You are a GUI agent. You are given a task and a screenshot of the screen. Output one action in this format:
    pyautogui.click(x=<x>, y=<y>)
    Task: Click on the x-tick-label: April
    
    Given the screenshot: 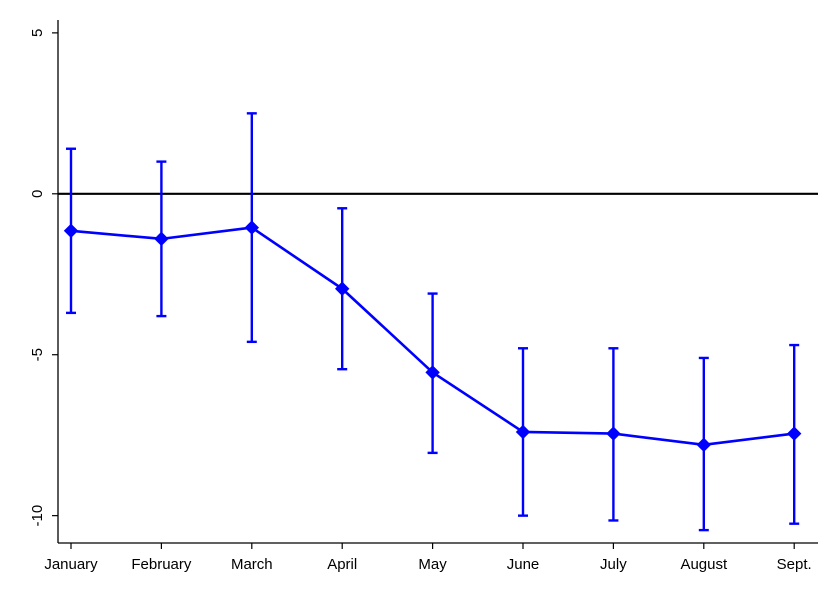 What is the action you would take?
    pyautogui.click(x=342, y=564)
    